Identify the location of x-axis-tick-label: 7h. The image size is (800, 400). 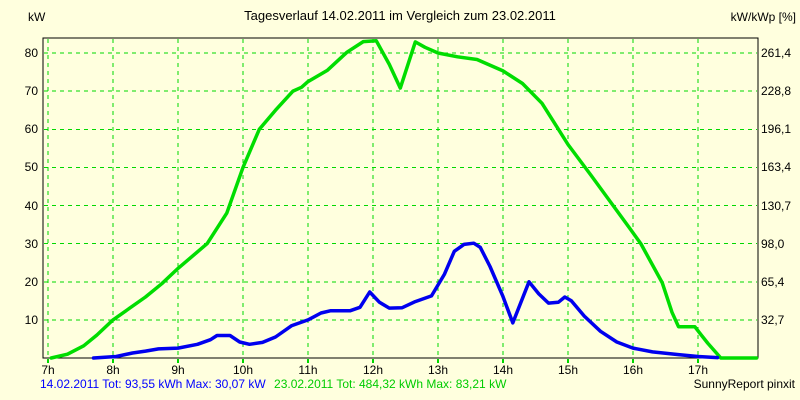
(48, 370).